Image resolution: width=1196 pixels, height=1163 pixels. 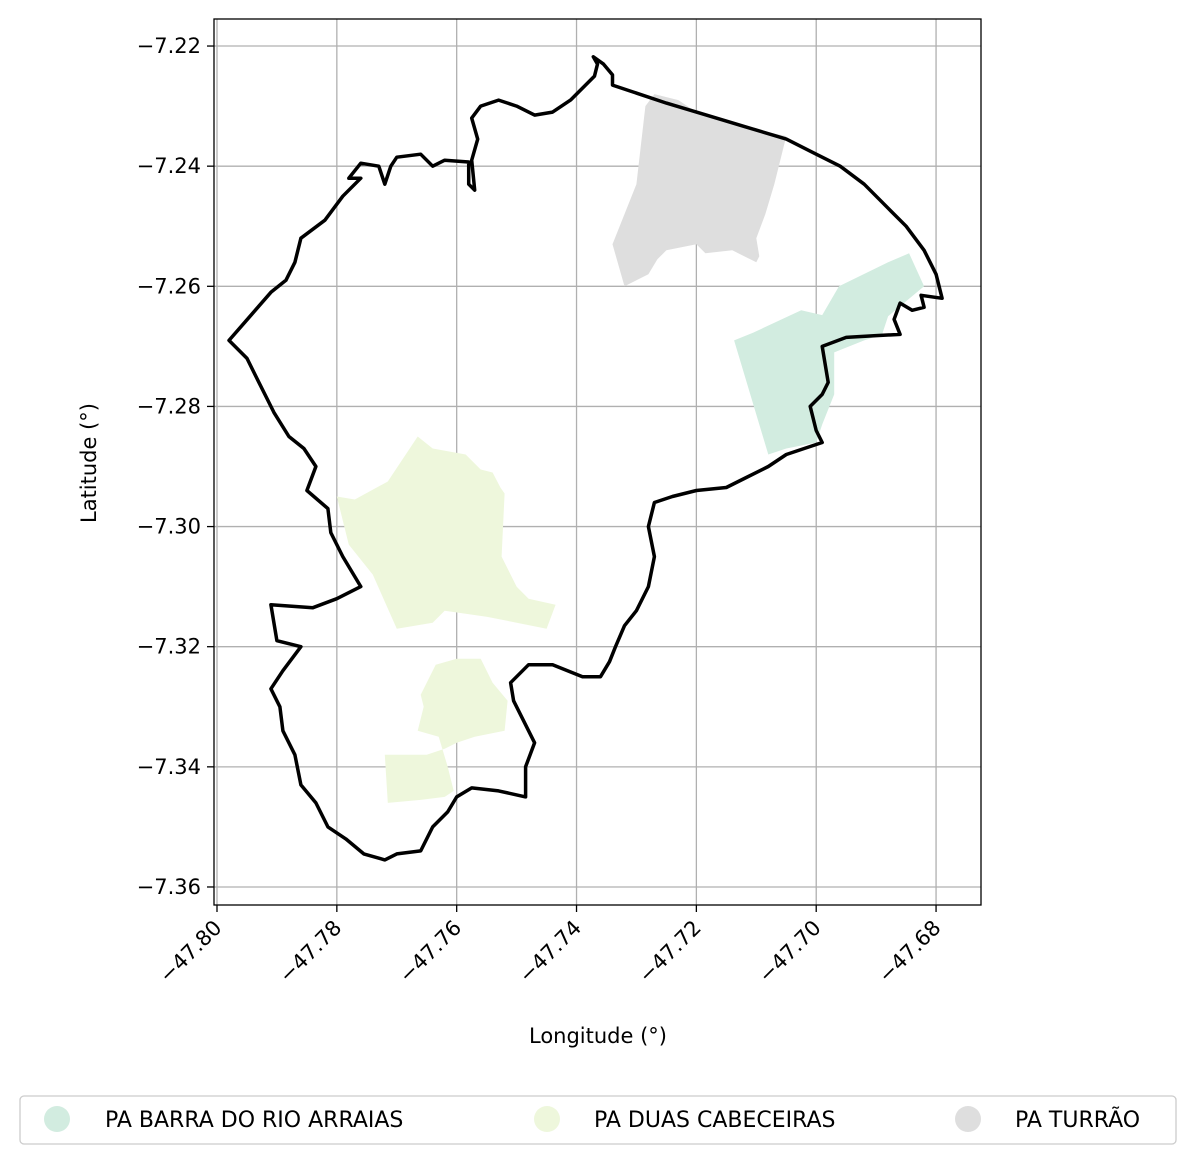 What do you see at coordinates (910, 952) in the screenshot?
I see `x-tick-label: −47.68` at bounding box center [910, 952].